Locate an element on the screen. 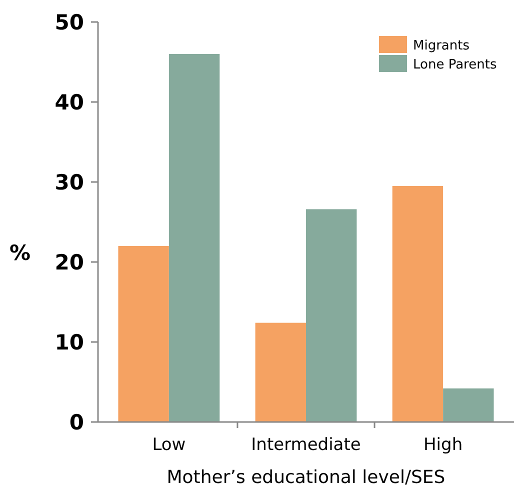 The height and width of the screenshot is (495, 514). legend-label: Migrants is located at coordinates (441, 46).